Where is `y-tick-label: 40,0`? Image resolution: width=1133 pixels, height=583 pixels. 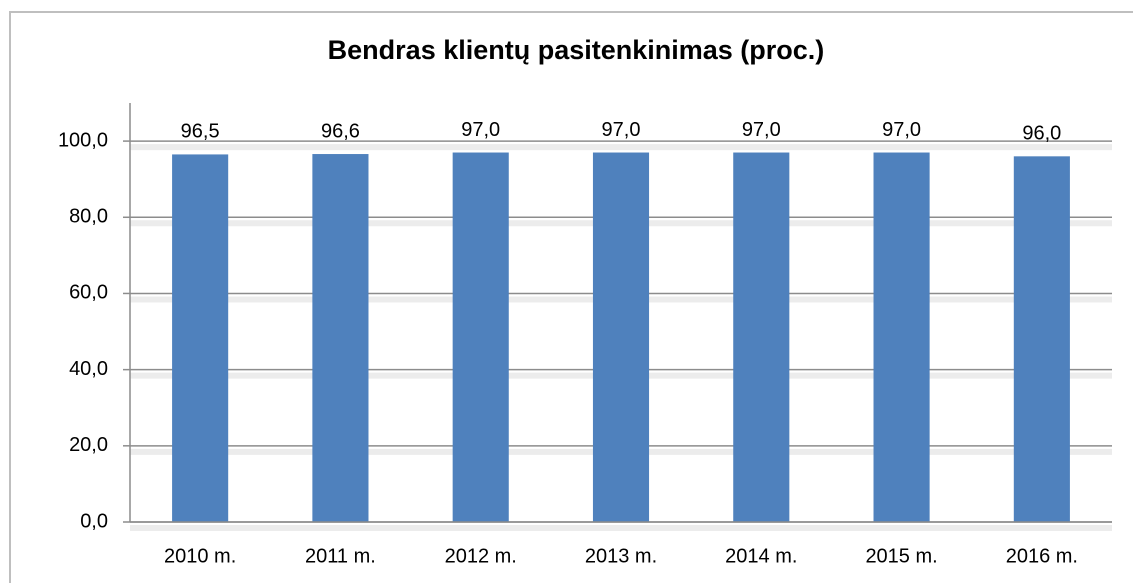 y-tick-label: 40,0 is located at coordinates (88, 369).